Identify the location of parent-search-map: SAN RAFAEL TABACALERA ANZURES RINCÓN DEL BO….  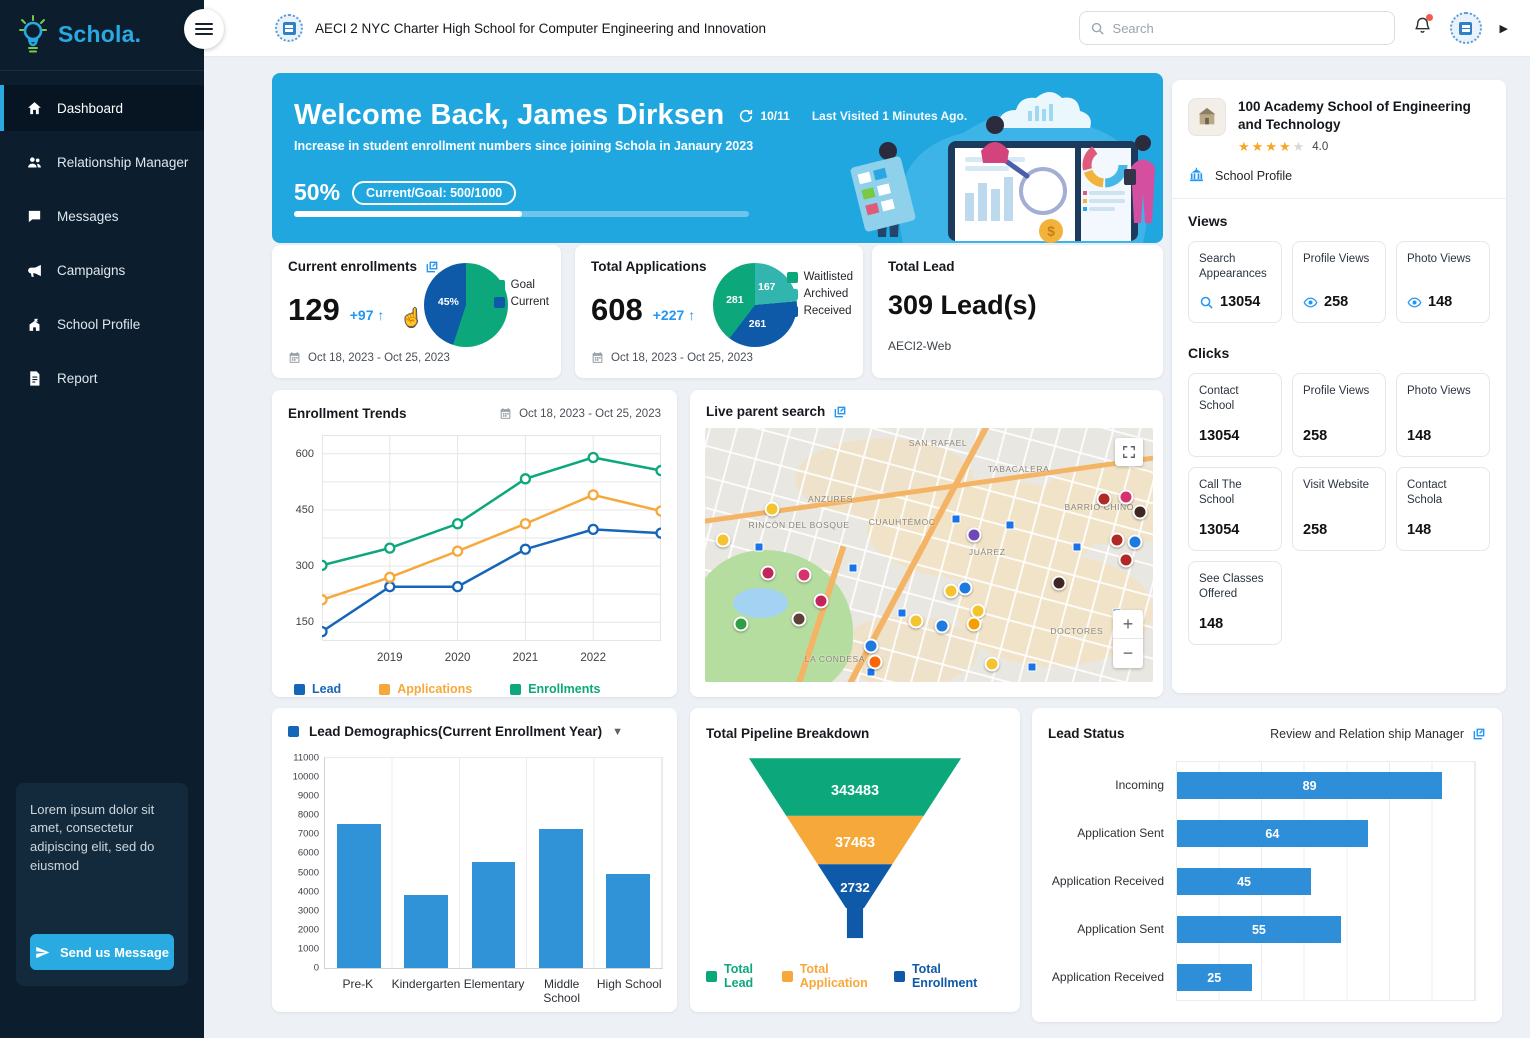
(929, 555).